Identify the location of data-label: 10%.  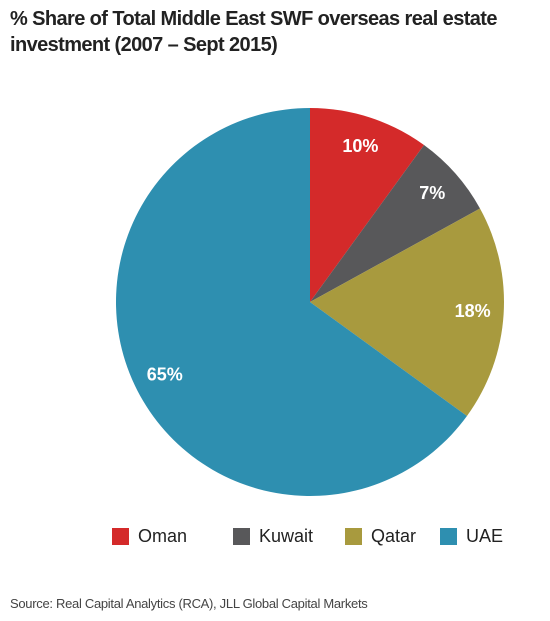
(360, 146).